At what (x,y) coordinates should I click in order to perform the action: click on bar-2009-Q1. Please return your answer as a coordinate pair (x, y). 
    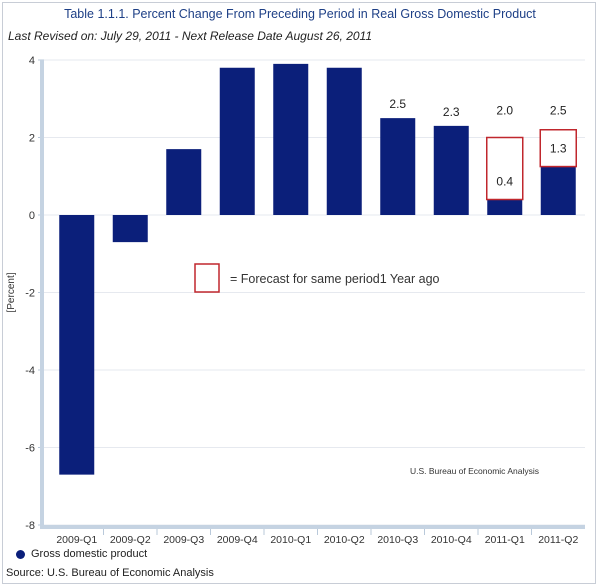
    Looking at the image, I should click on (77, 345).